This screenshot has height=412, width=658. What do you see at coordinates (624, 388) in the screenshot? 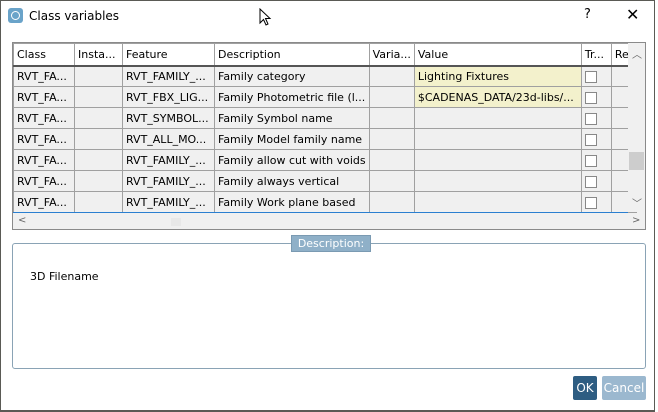
I see `cancel-button: Cancel` at bounding box center [624, 388].